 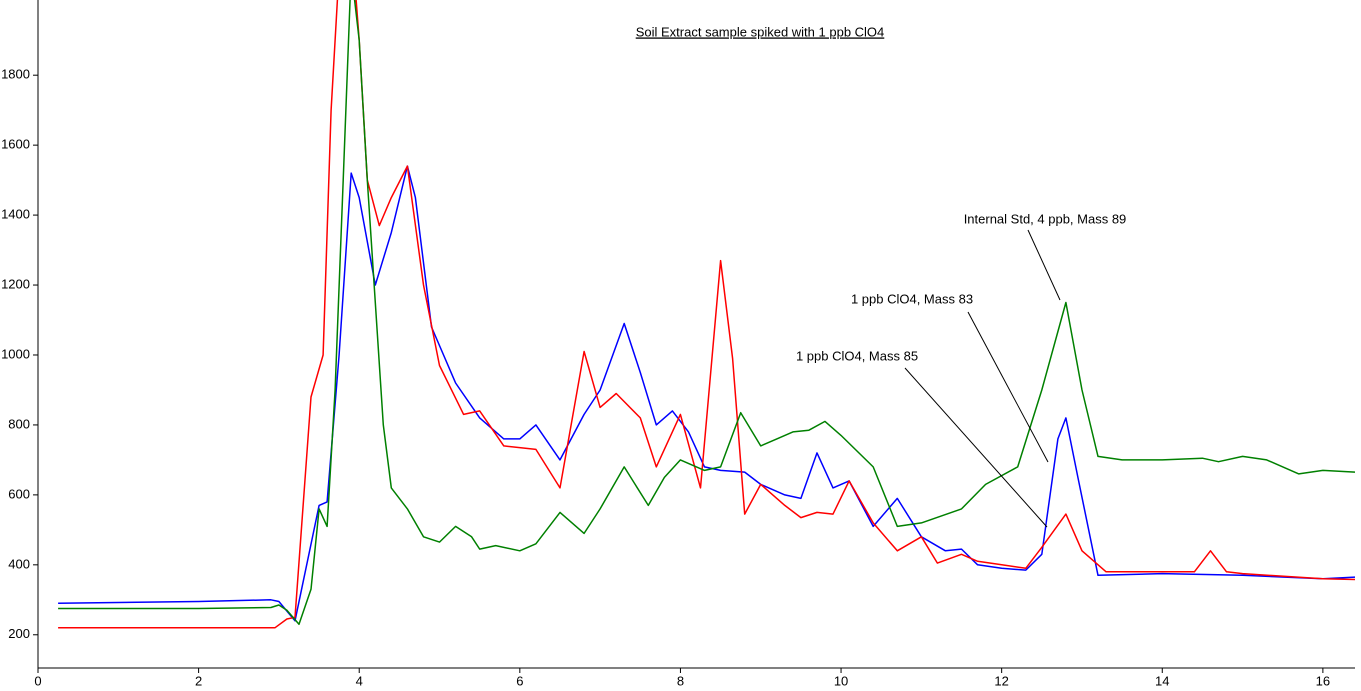 I want to click on x-tick-label: 2, so click(x=198, y=680).